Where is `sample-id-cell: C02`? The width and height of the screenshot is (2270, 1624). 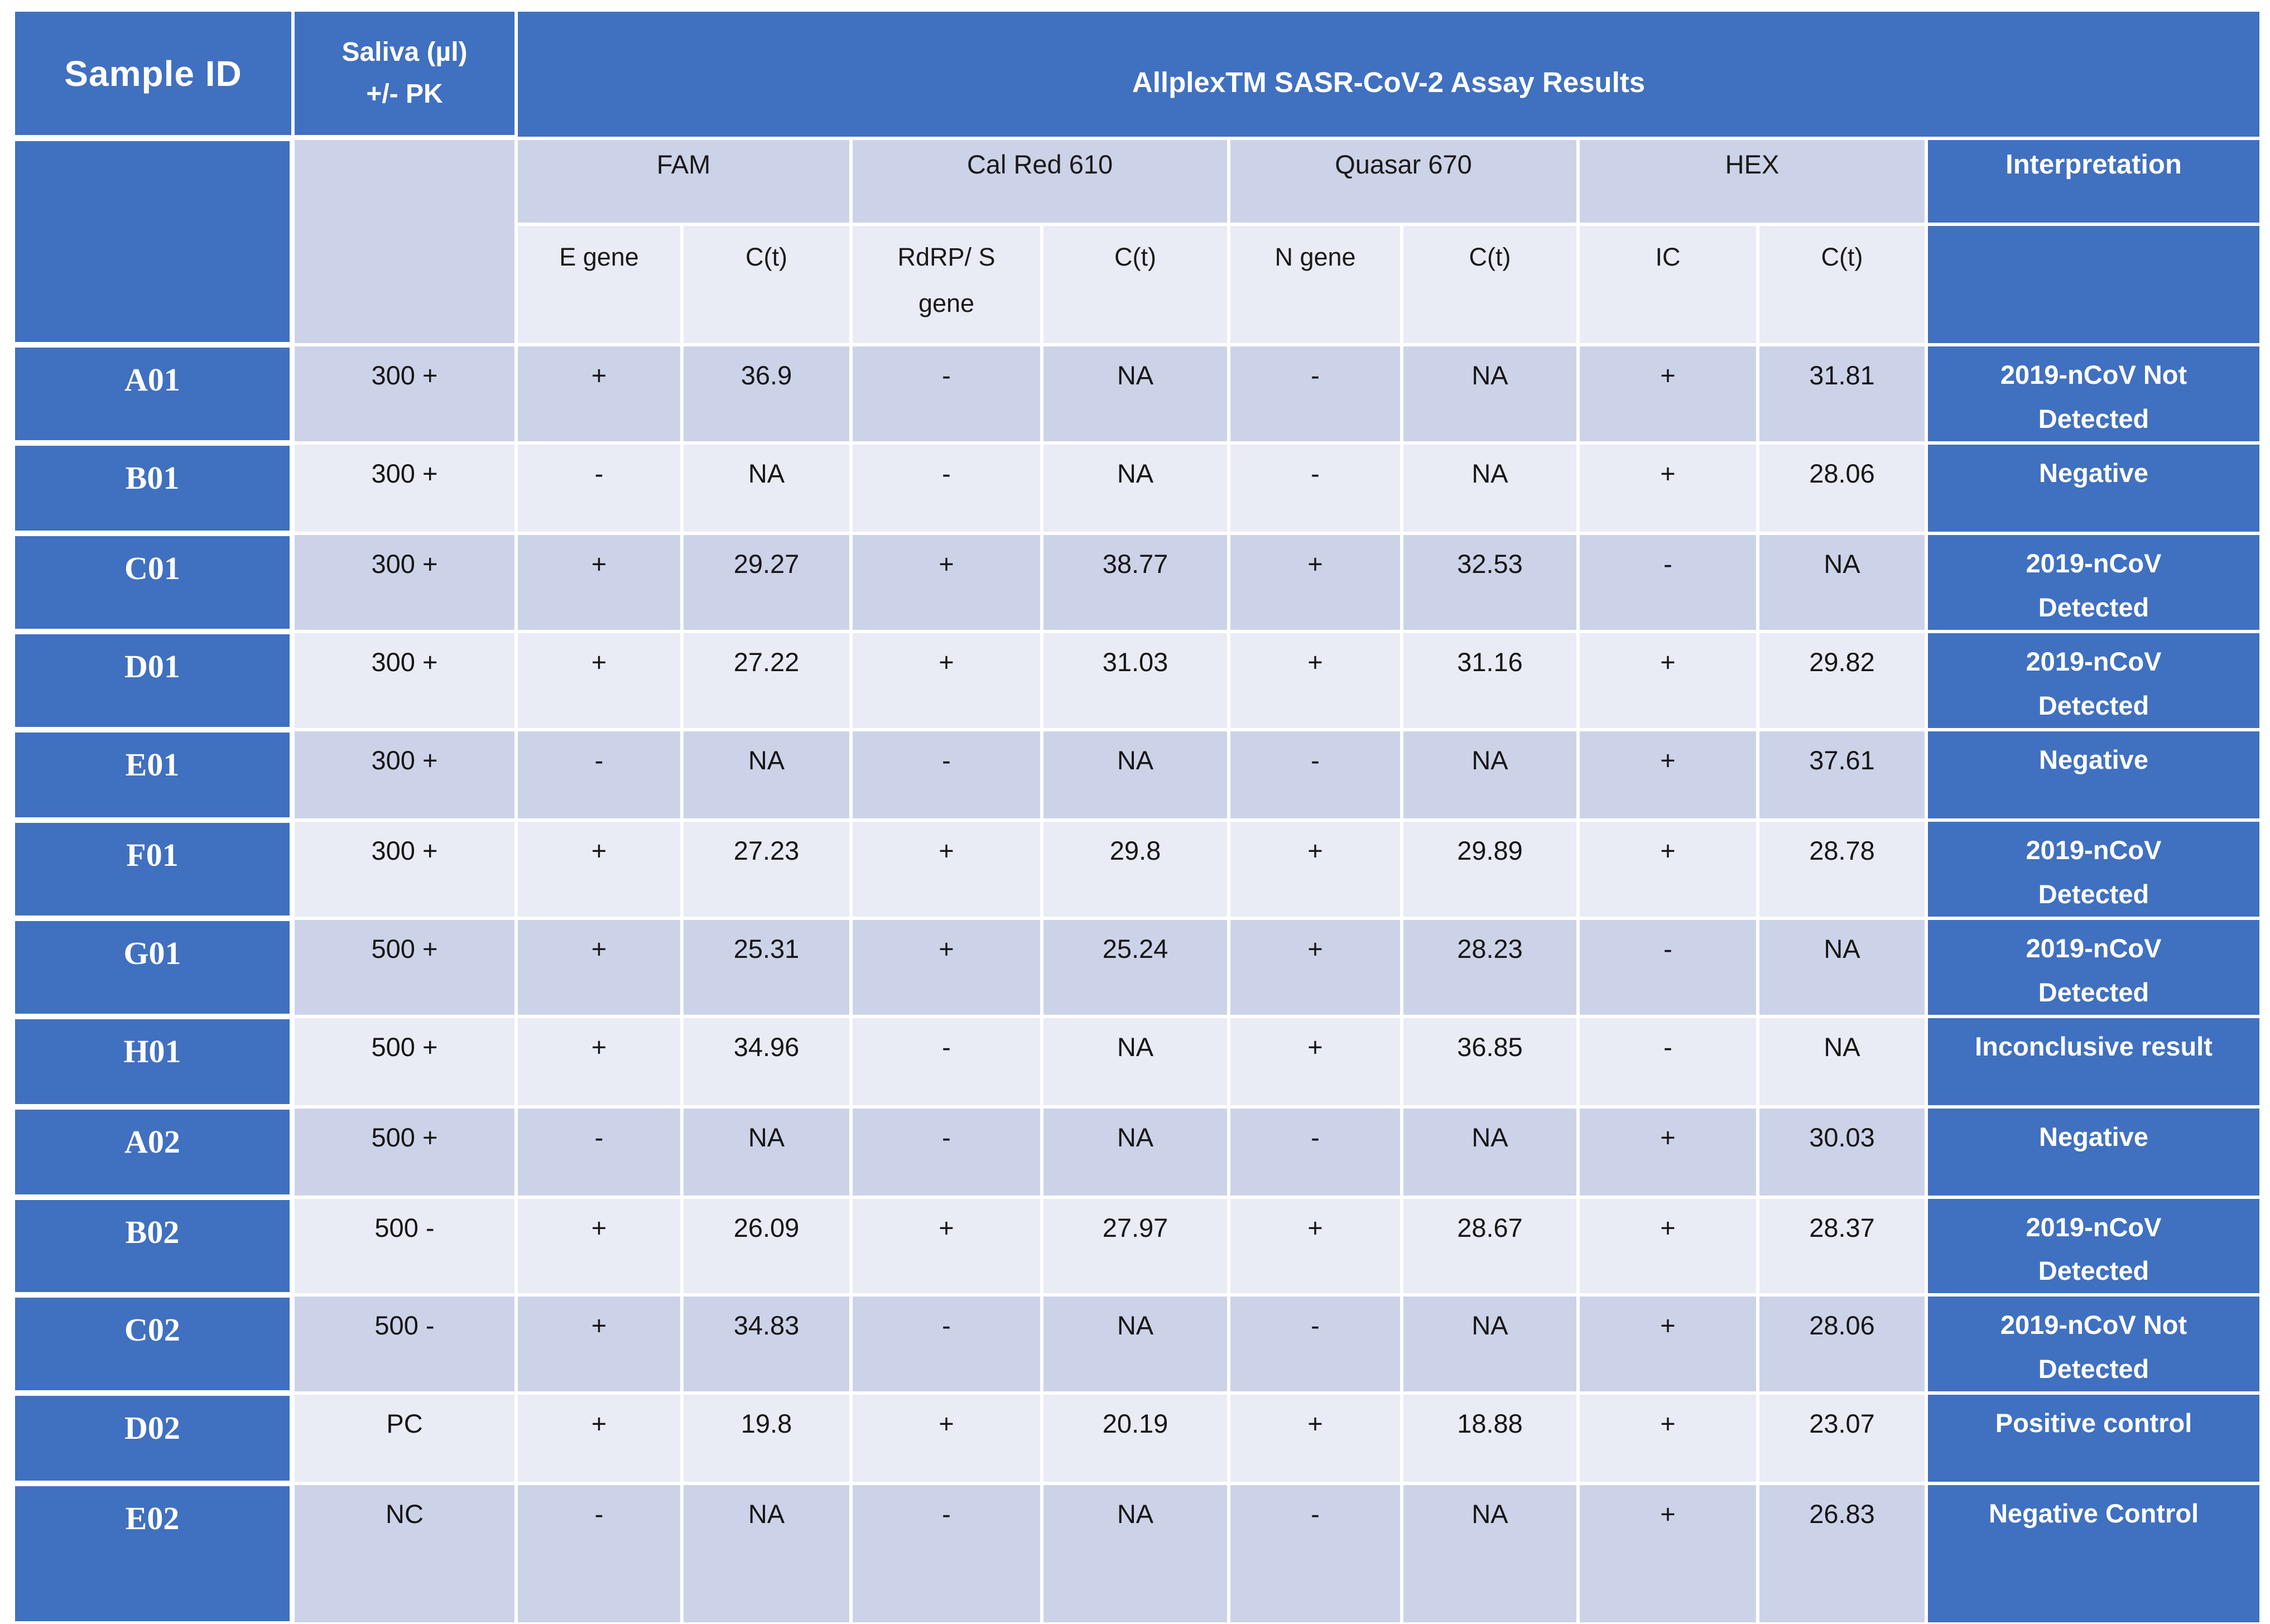
sample-id-cell: C02 is located at coordinates (153, 1344).